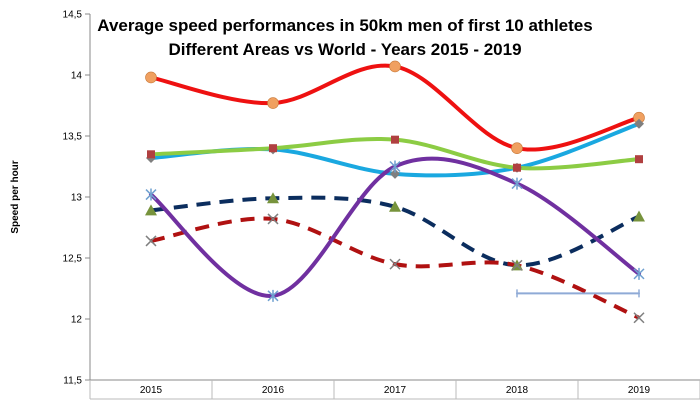 The image size is (700, 400). Describe the element at coordinates (639, 390) in the screenshot. I see `x-tick-label: 2019` at that location.